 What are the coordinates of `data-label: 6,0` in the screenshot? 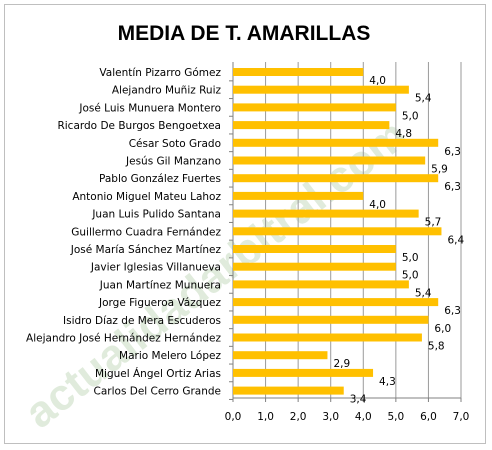 It's located at (442, 329).